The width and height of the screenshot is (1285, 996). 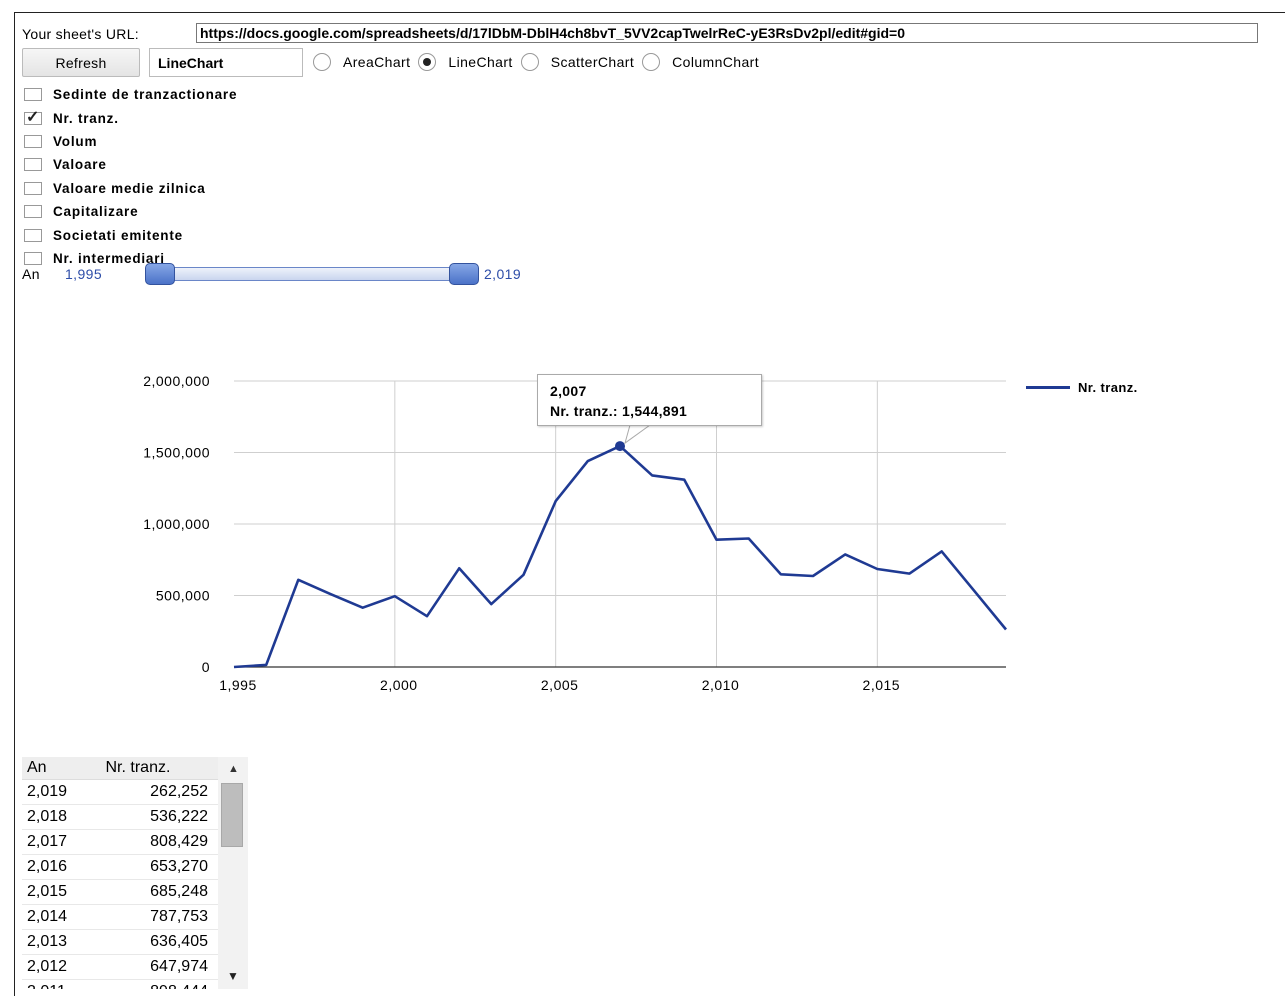 I want to click on cell-value: 653,270, so click(x=159, y=867).